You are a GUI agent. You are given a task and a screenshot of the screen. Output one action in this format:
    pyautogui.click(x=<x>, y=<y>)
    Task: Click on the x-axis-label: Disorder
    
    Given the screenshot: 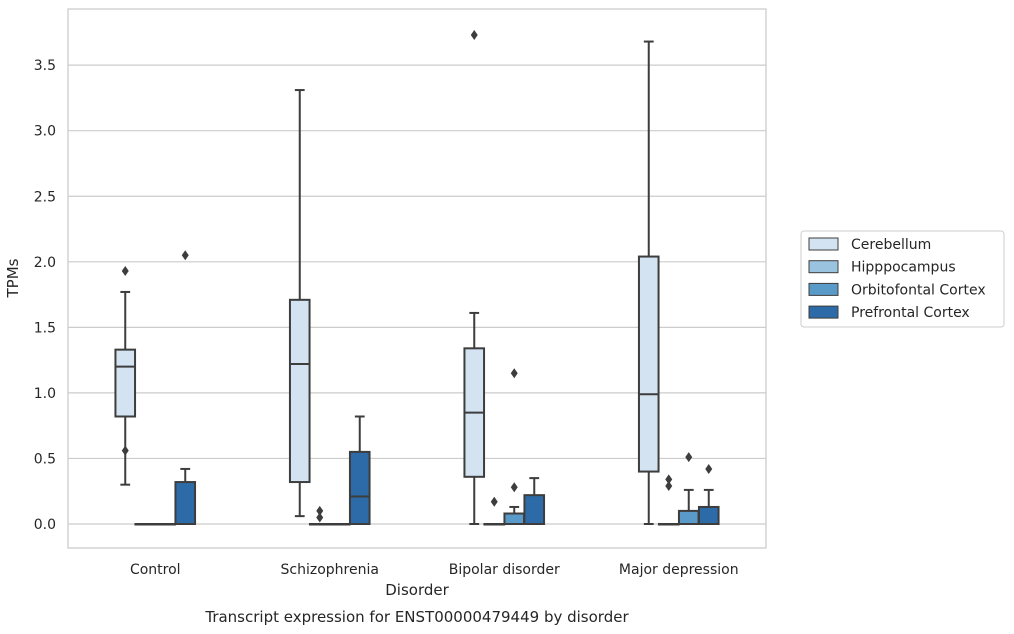 What is the action you would take?
    pyautogui.click(x=417, y=590)
    